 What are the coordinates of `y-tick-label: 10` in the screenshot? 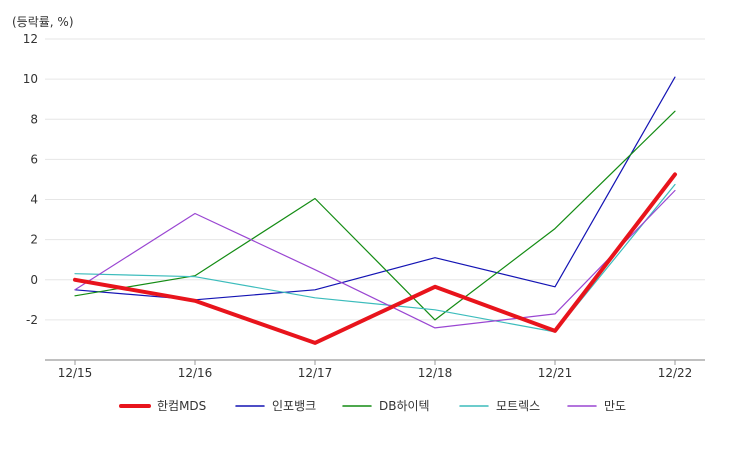 It's located at (30, 79).